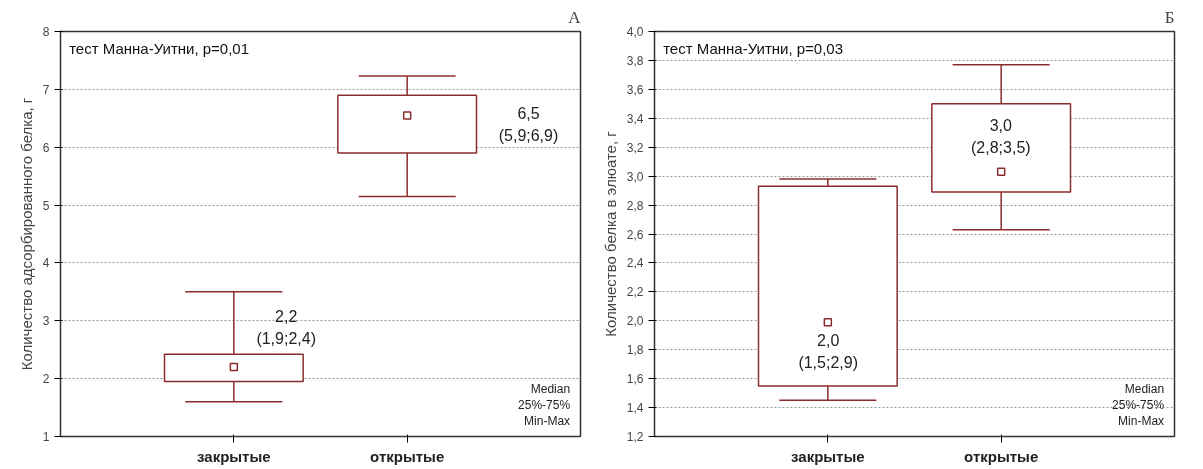 The image size is (1203, 469). I want to click on y-tick-label: 8, so click(46, 32).